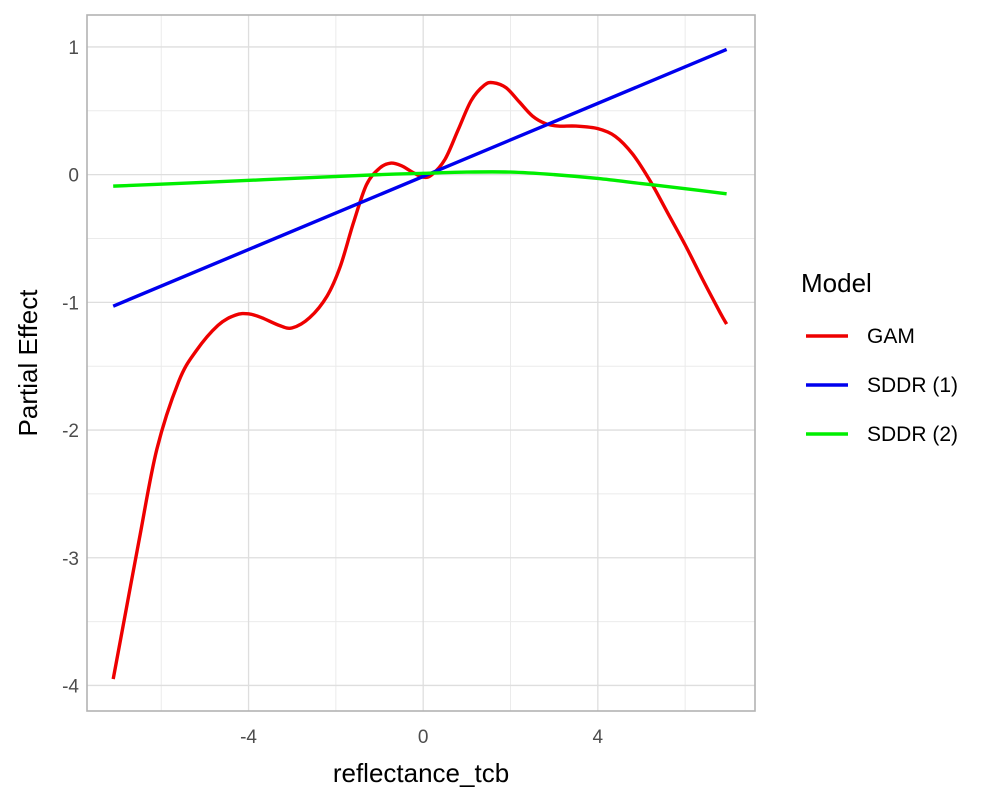 This screenshot has width=1000, height=800. Describe the element at coordinates (891, 336) in the screenshot. I see `legend-label-gam: GAM` at that location.